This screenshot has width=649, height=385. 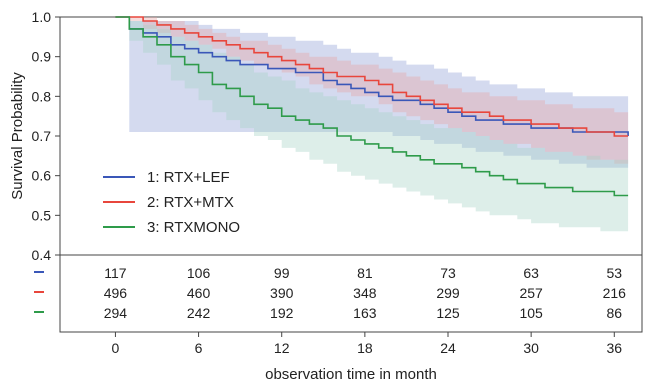 What do you see at coordinates (193, 227) in the screenshot?
I see `legend-label-3: 3: RTXMONO` at bounding box center [193, 227].